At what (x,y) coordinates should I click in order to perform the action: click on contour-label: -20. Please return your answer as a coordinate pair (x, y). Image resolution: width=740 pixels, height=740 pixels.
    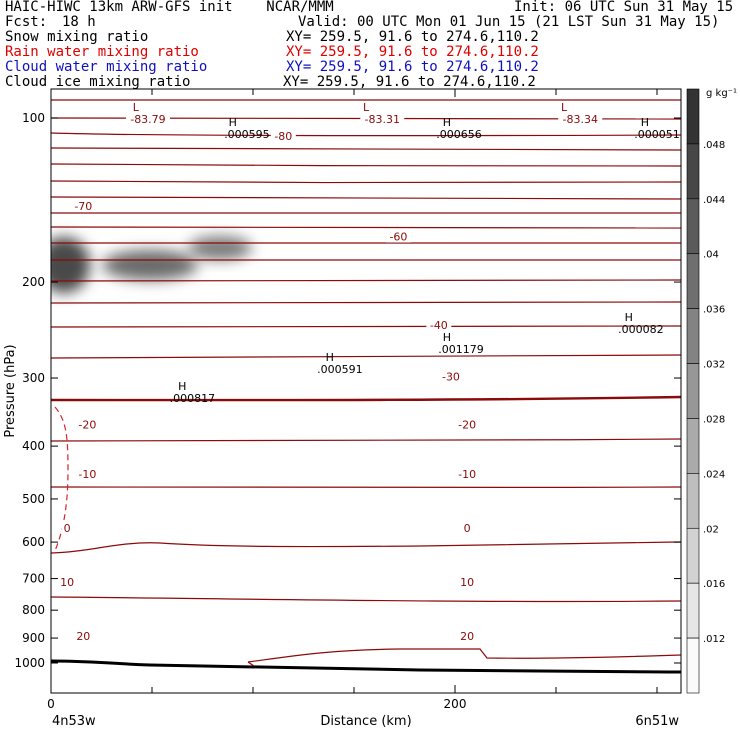
    Looking at the image, I should click on (87, 424).